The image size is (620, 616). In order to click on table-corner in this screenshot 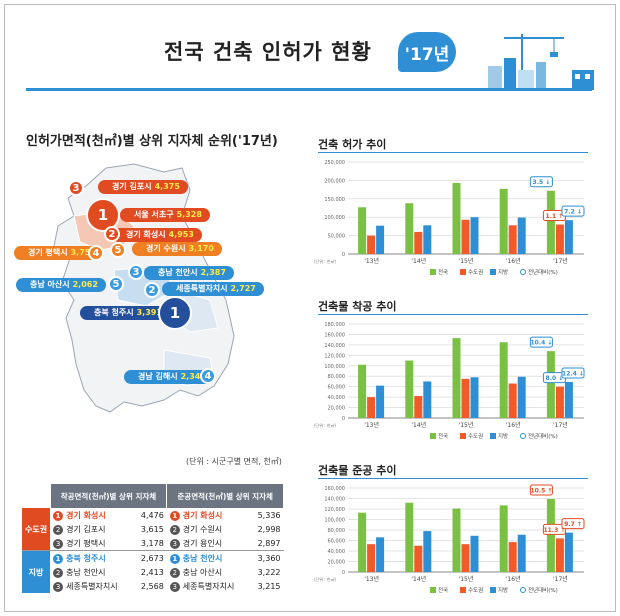, I will do `click(36, 496)`.